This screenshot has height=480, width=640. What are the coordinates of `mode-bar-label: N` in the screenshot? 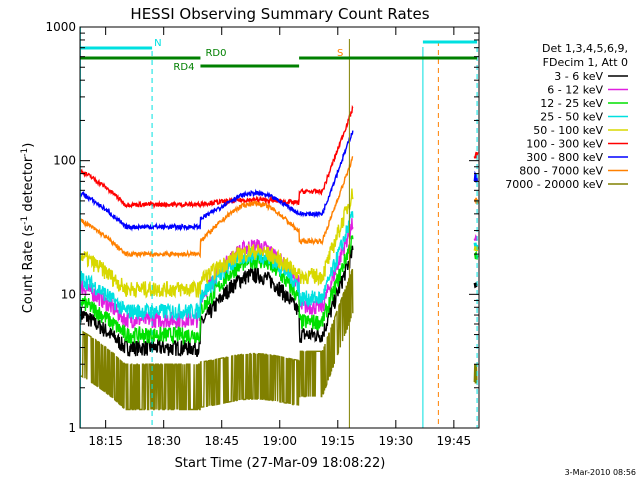 It's located at (157, 43).